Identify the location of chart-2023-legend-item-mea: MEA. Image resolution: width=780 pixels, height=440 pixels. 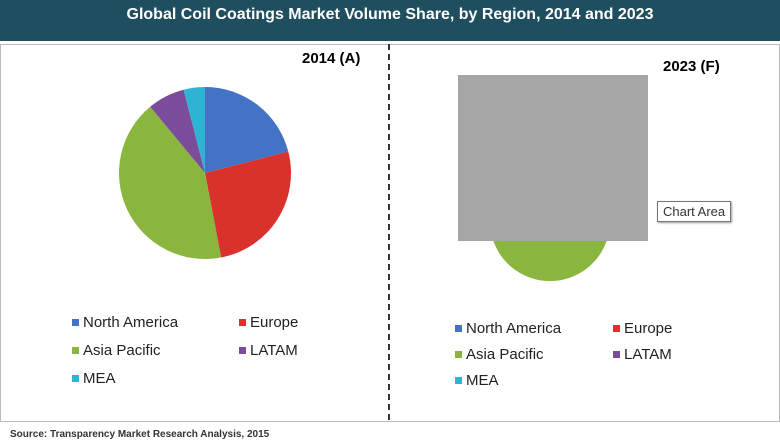
(477, 380).